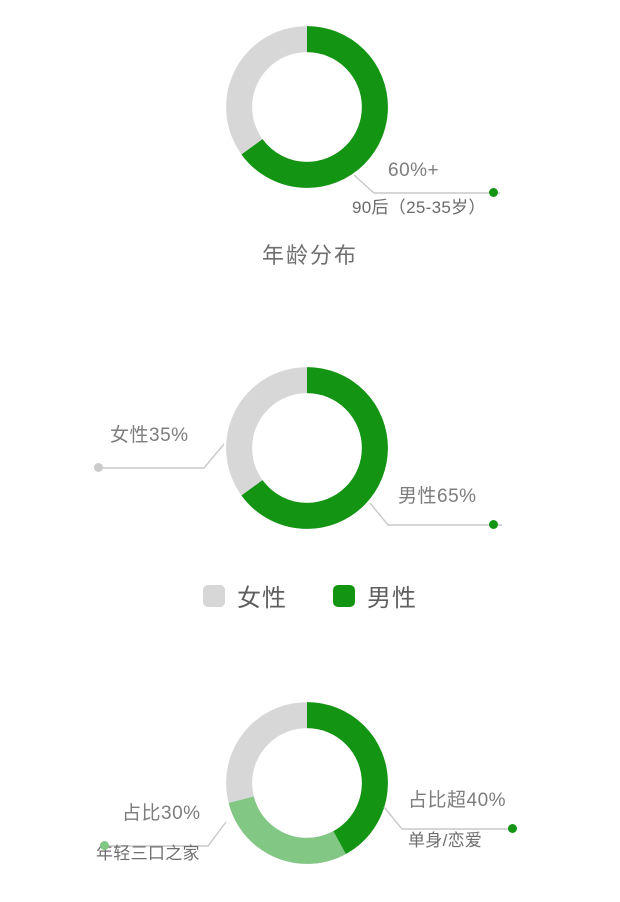 Image resolution: width=620 pixels, height=902 pixels. What do you see at coordinates (512, 828) in the screenshot?
I see `callout-dot-single` at bounding box center [512, 828].